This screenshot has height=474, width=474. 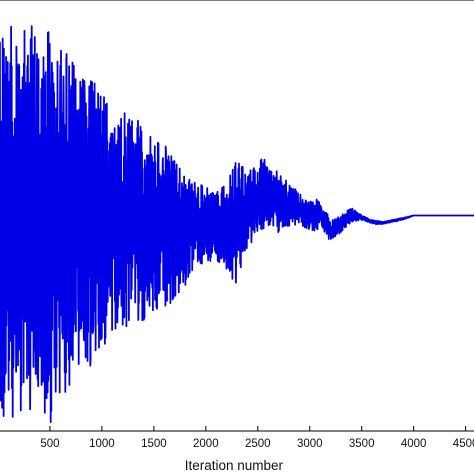 What do you see at coordinates (154, 444) in the screenshot?
I see `x-tick-label: 1500` at bounding box center [154, 444].